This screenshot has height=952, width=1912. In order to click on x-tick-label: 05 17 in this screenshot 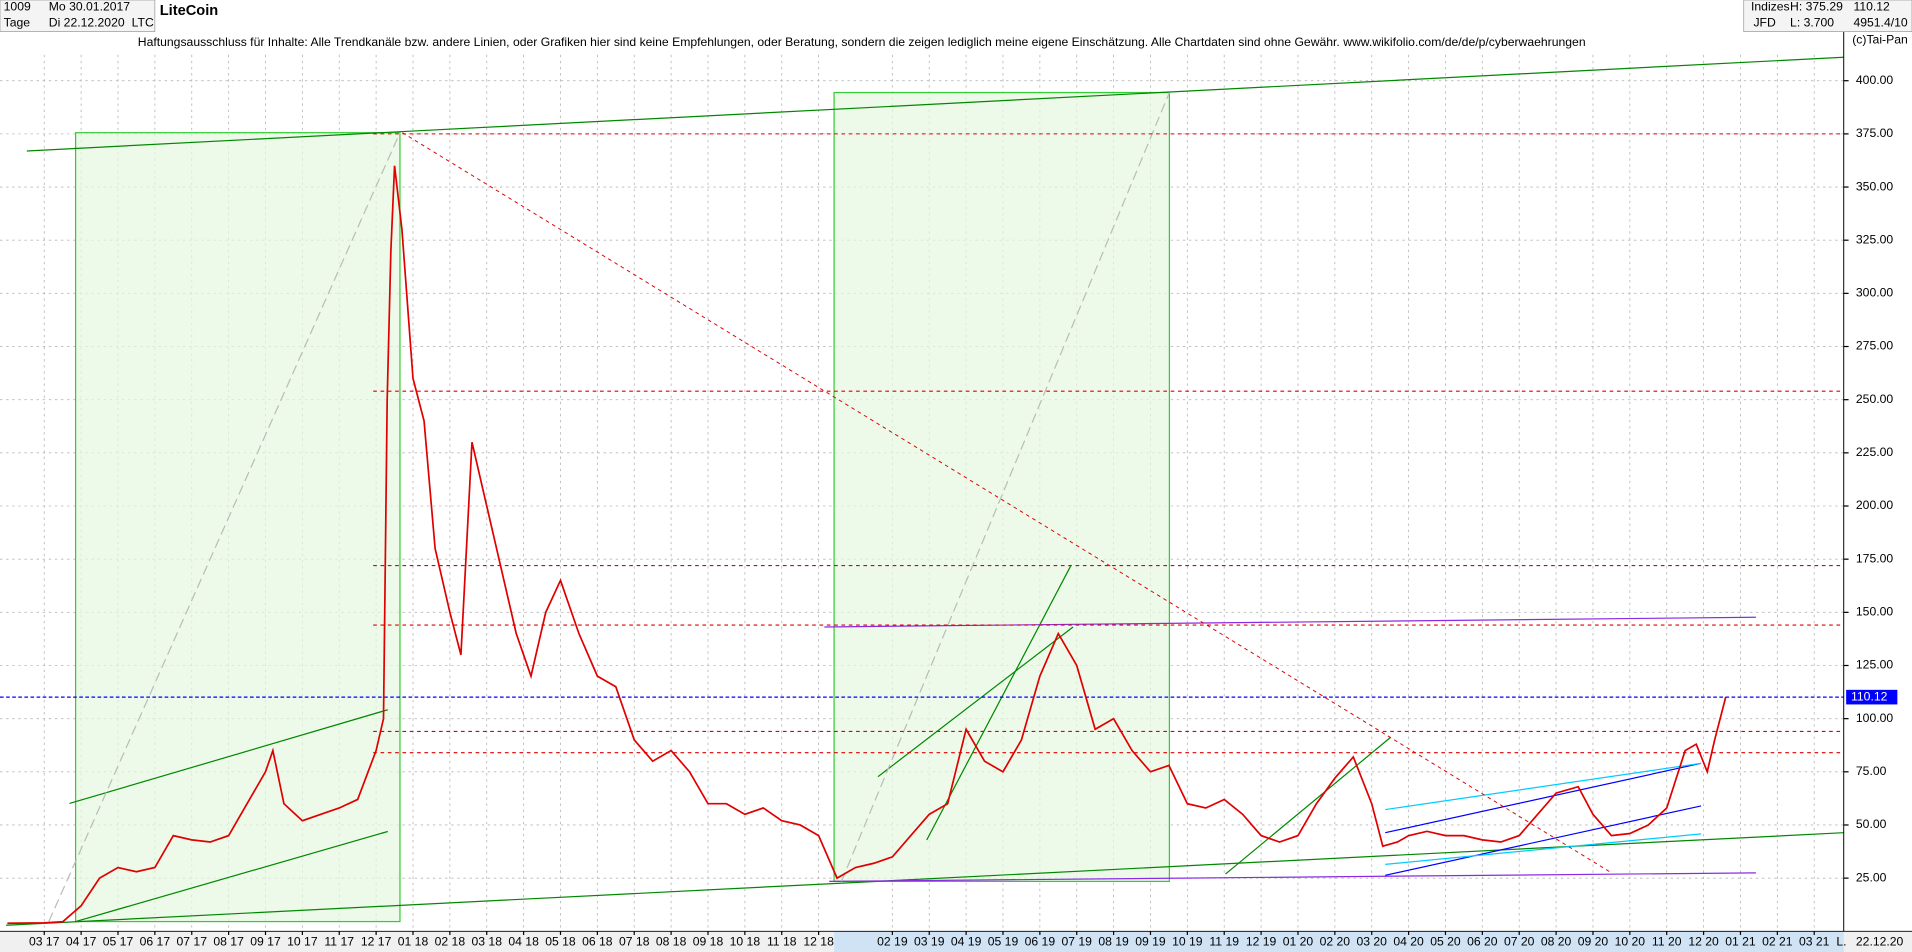, I will do `click(118, 941)`.